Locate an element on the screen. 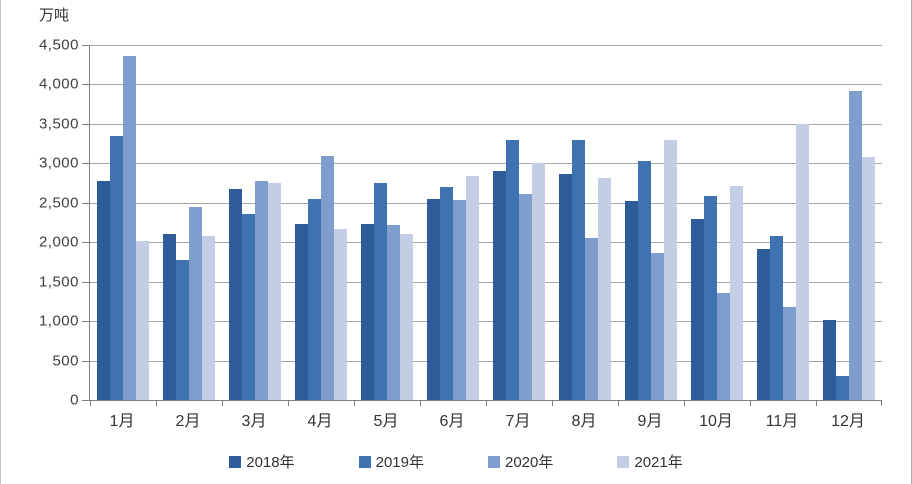 Image resolution: width=912 pixels, height=484 pixels. bar-2021年-3月 is located at coordinates (274, 291).